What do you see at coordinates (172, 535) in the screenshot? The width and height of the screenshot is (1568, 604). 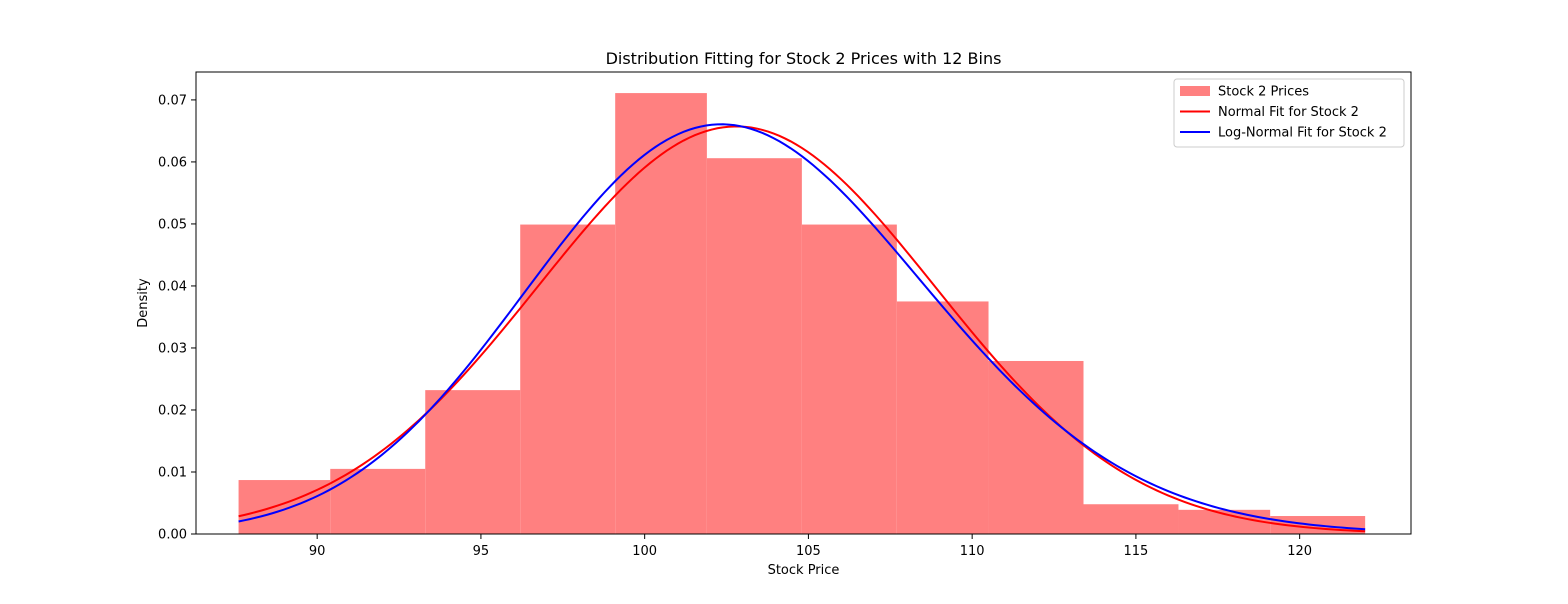 I see `y-tick-label: 0.00` at bounding box center [172, 535].